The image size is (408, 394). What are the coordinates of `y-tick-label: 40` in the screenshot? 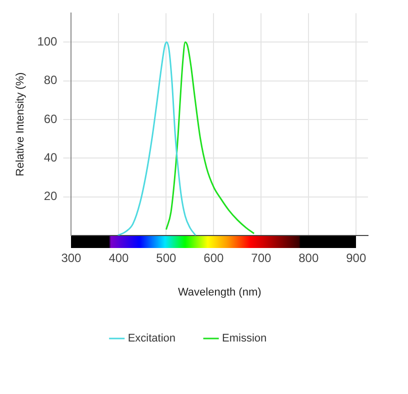 It's located at (51, 157).